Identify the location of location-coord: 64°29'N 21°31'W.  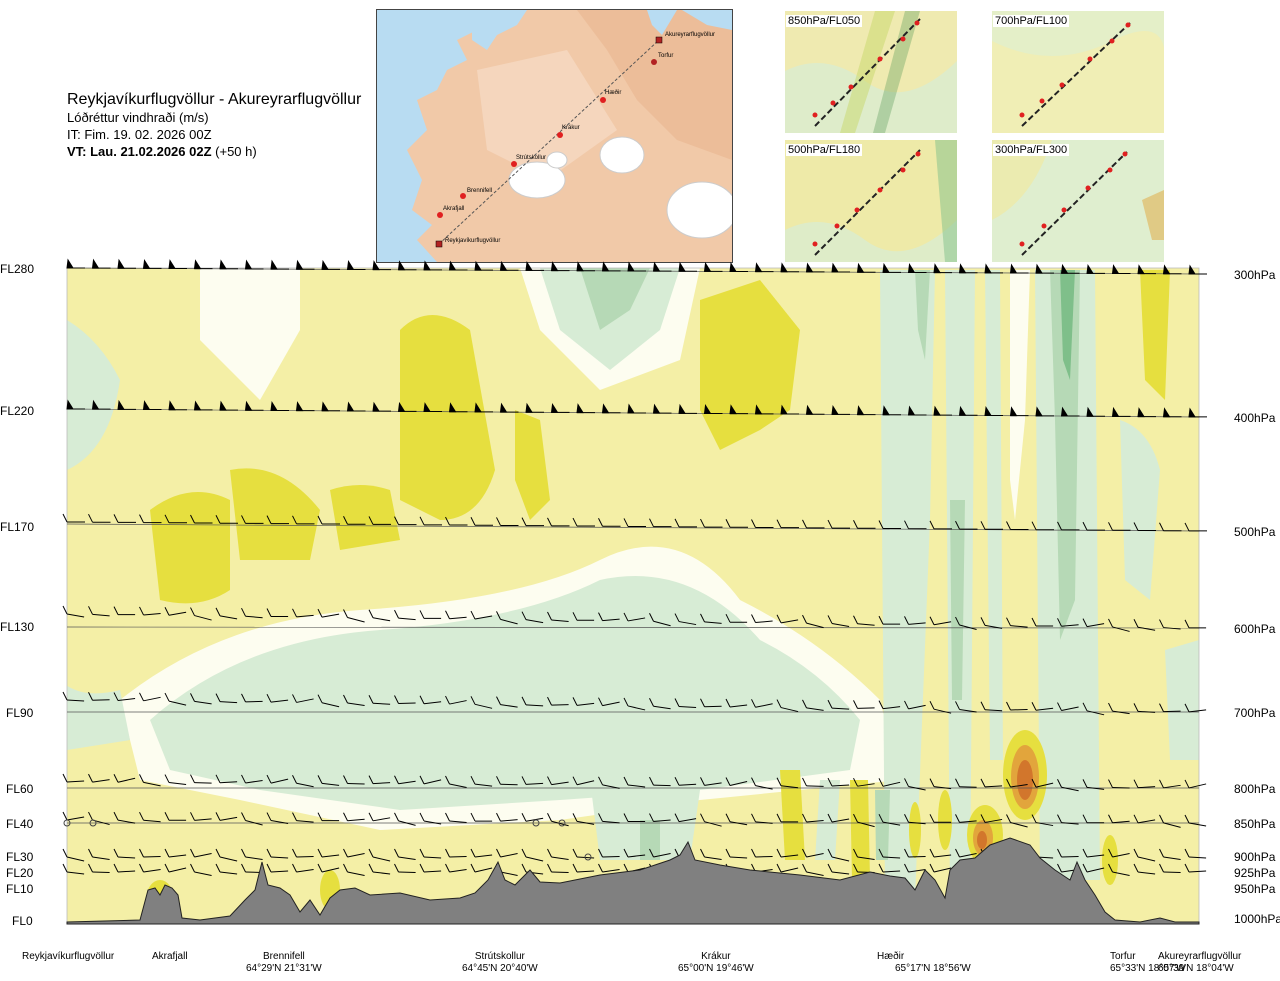
(284, 968).